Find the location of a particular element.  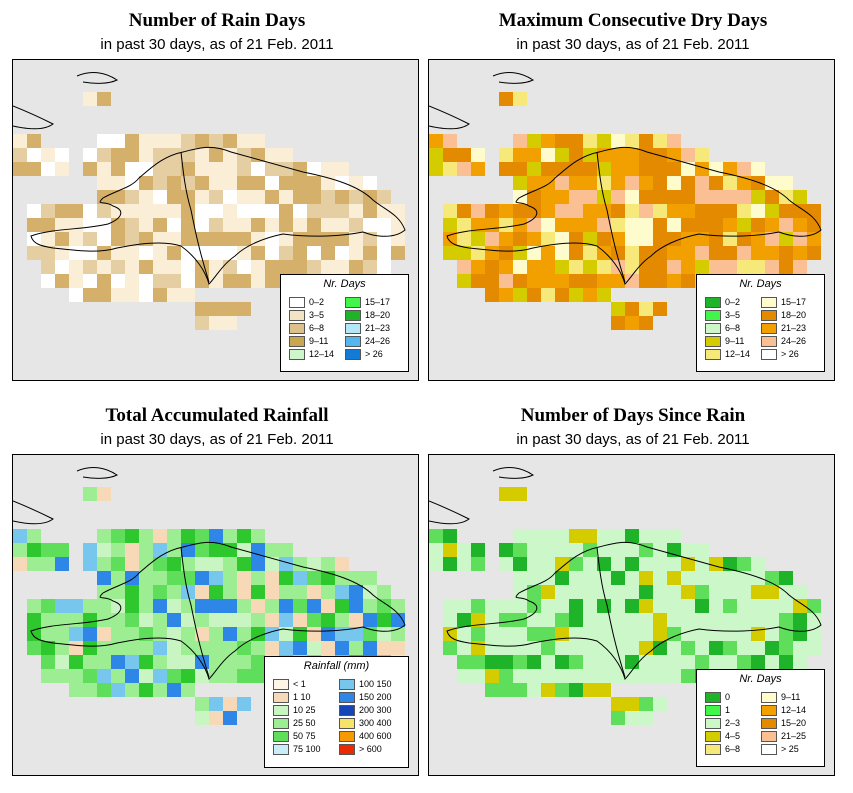

legend-label: 12–14 is located at coordinates (794, 710).